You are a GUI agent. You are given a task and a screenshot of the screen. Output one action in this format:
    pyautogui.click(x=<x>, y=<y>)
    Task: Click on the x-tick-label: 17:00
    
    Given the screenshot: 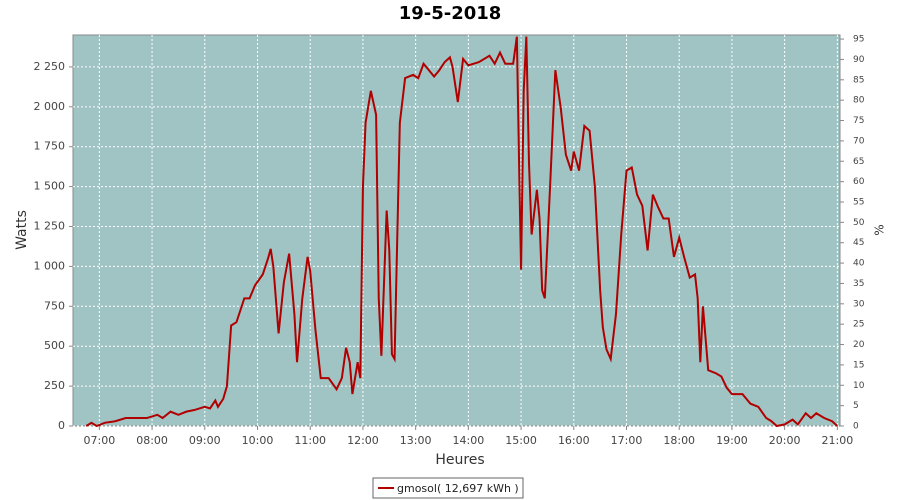 What is the action you would take?
    pyautogui.click(x=627, y=440)
    